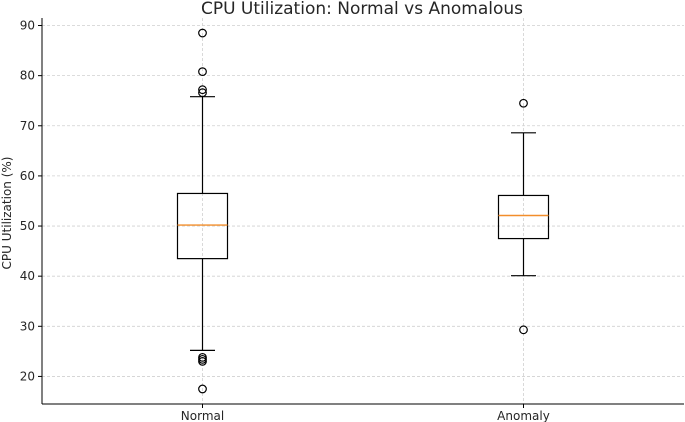  What do you see at coordinates (27, 226) in the screenshot?
I see `y-tick-label: 50` at bounding box center [27, 226].